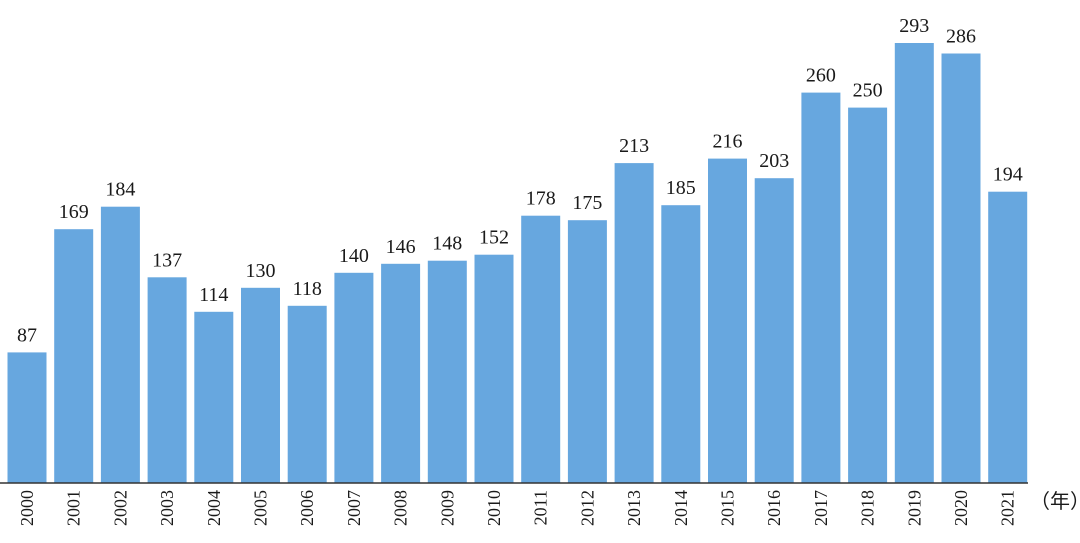  What do you see at coordinates (634, 323) in the screenshot?
I see `bar-2013` at bounding box center [634, 323].